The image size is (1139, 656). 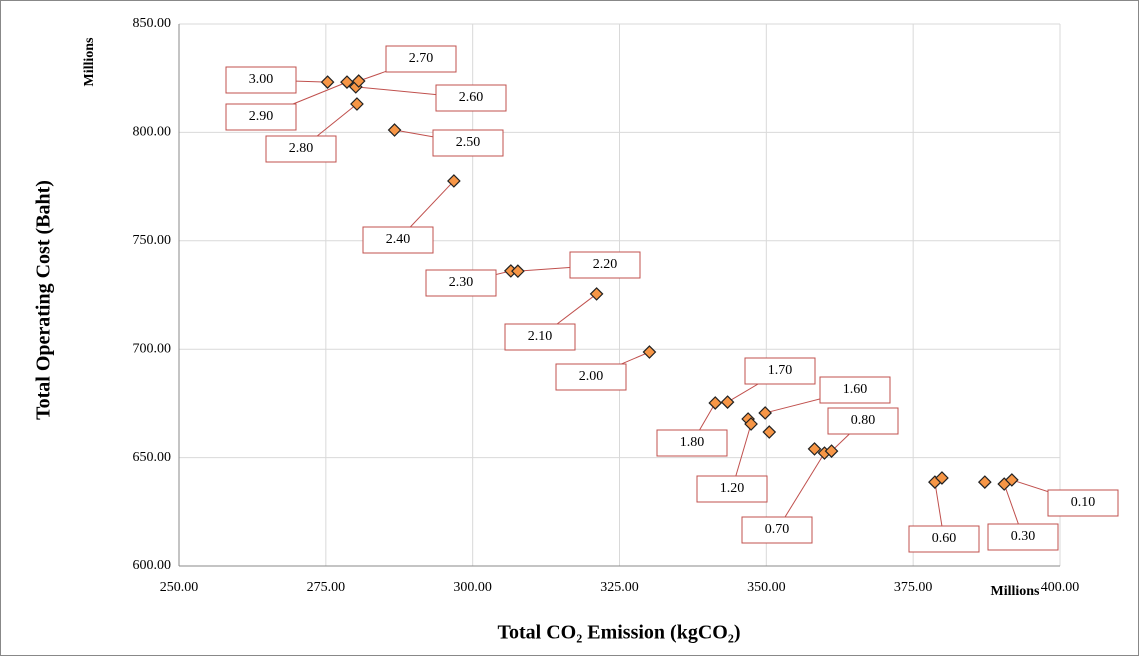 I want to click on x-tick-label: 275.00, so click(x=326, y=587).